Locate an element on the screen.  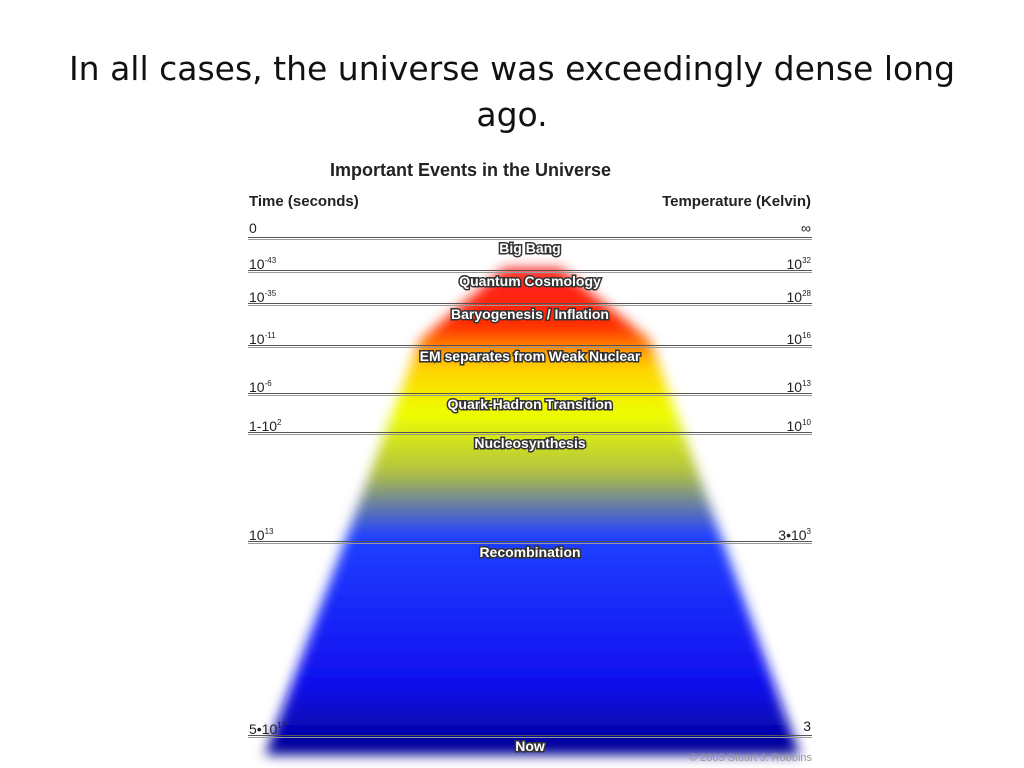
temperature-header: Temperature (Kelvin) is located at coordinates (736, 201).